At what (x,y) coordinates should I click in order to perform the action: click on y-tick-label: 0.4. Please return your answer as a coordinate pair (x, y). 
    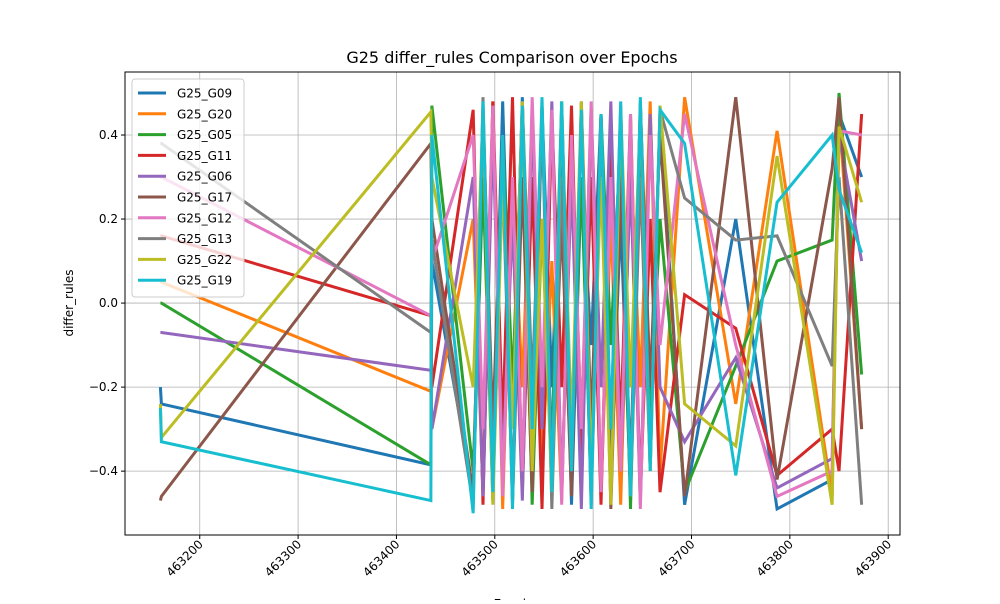
    Looking at the image, I should click on (108, 135).